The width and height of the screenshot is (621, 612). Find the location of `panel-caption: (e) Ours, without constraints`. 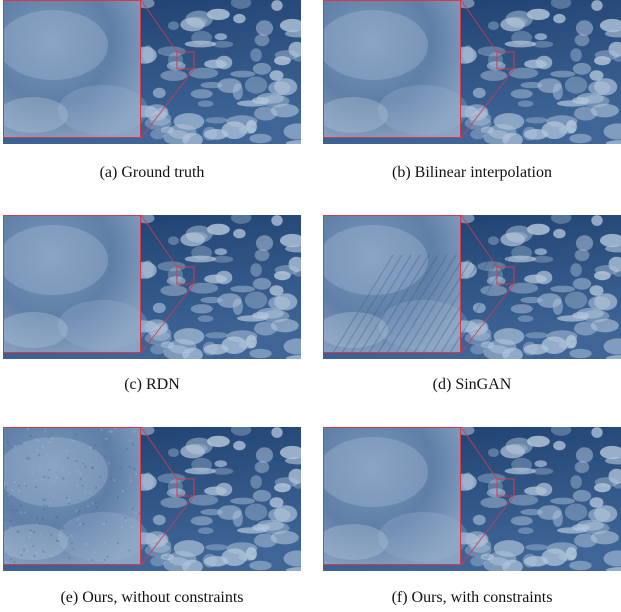

panel-caption: (e) Ours, without constraints is located at coordinates (152, 597).